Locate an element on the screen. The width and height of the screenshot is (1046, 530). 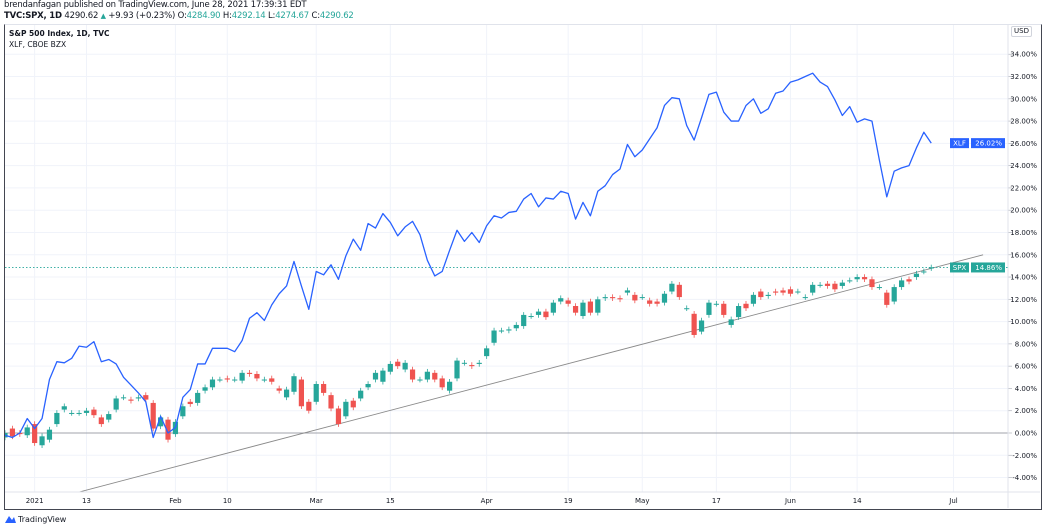
currency-label: USD is located at coordinates (1021, 31).